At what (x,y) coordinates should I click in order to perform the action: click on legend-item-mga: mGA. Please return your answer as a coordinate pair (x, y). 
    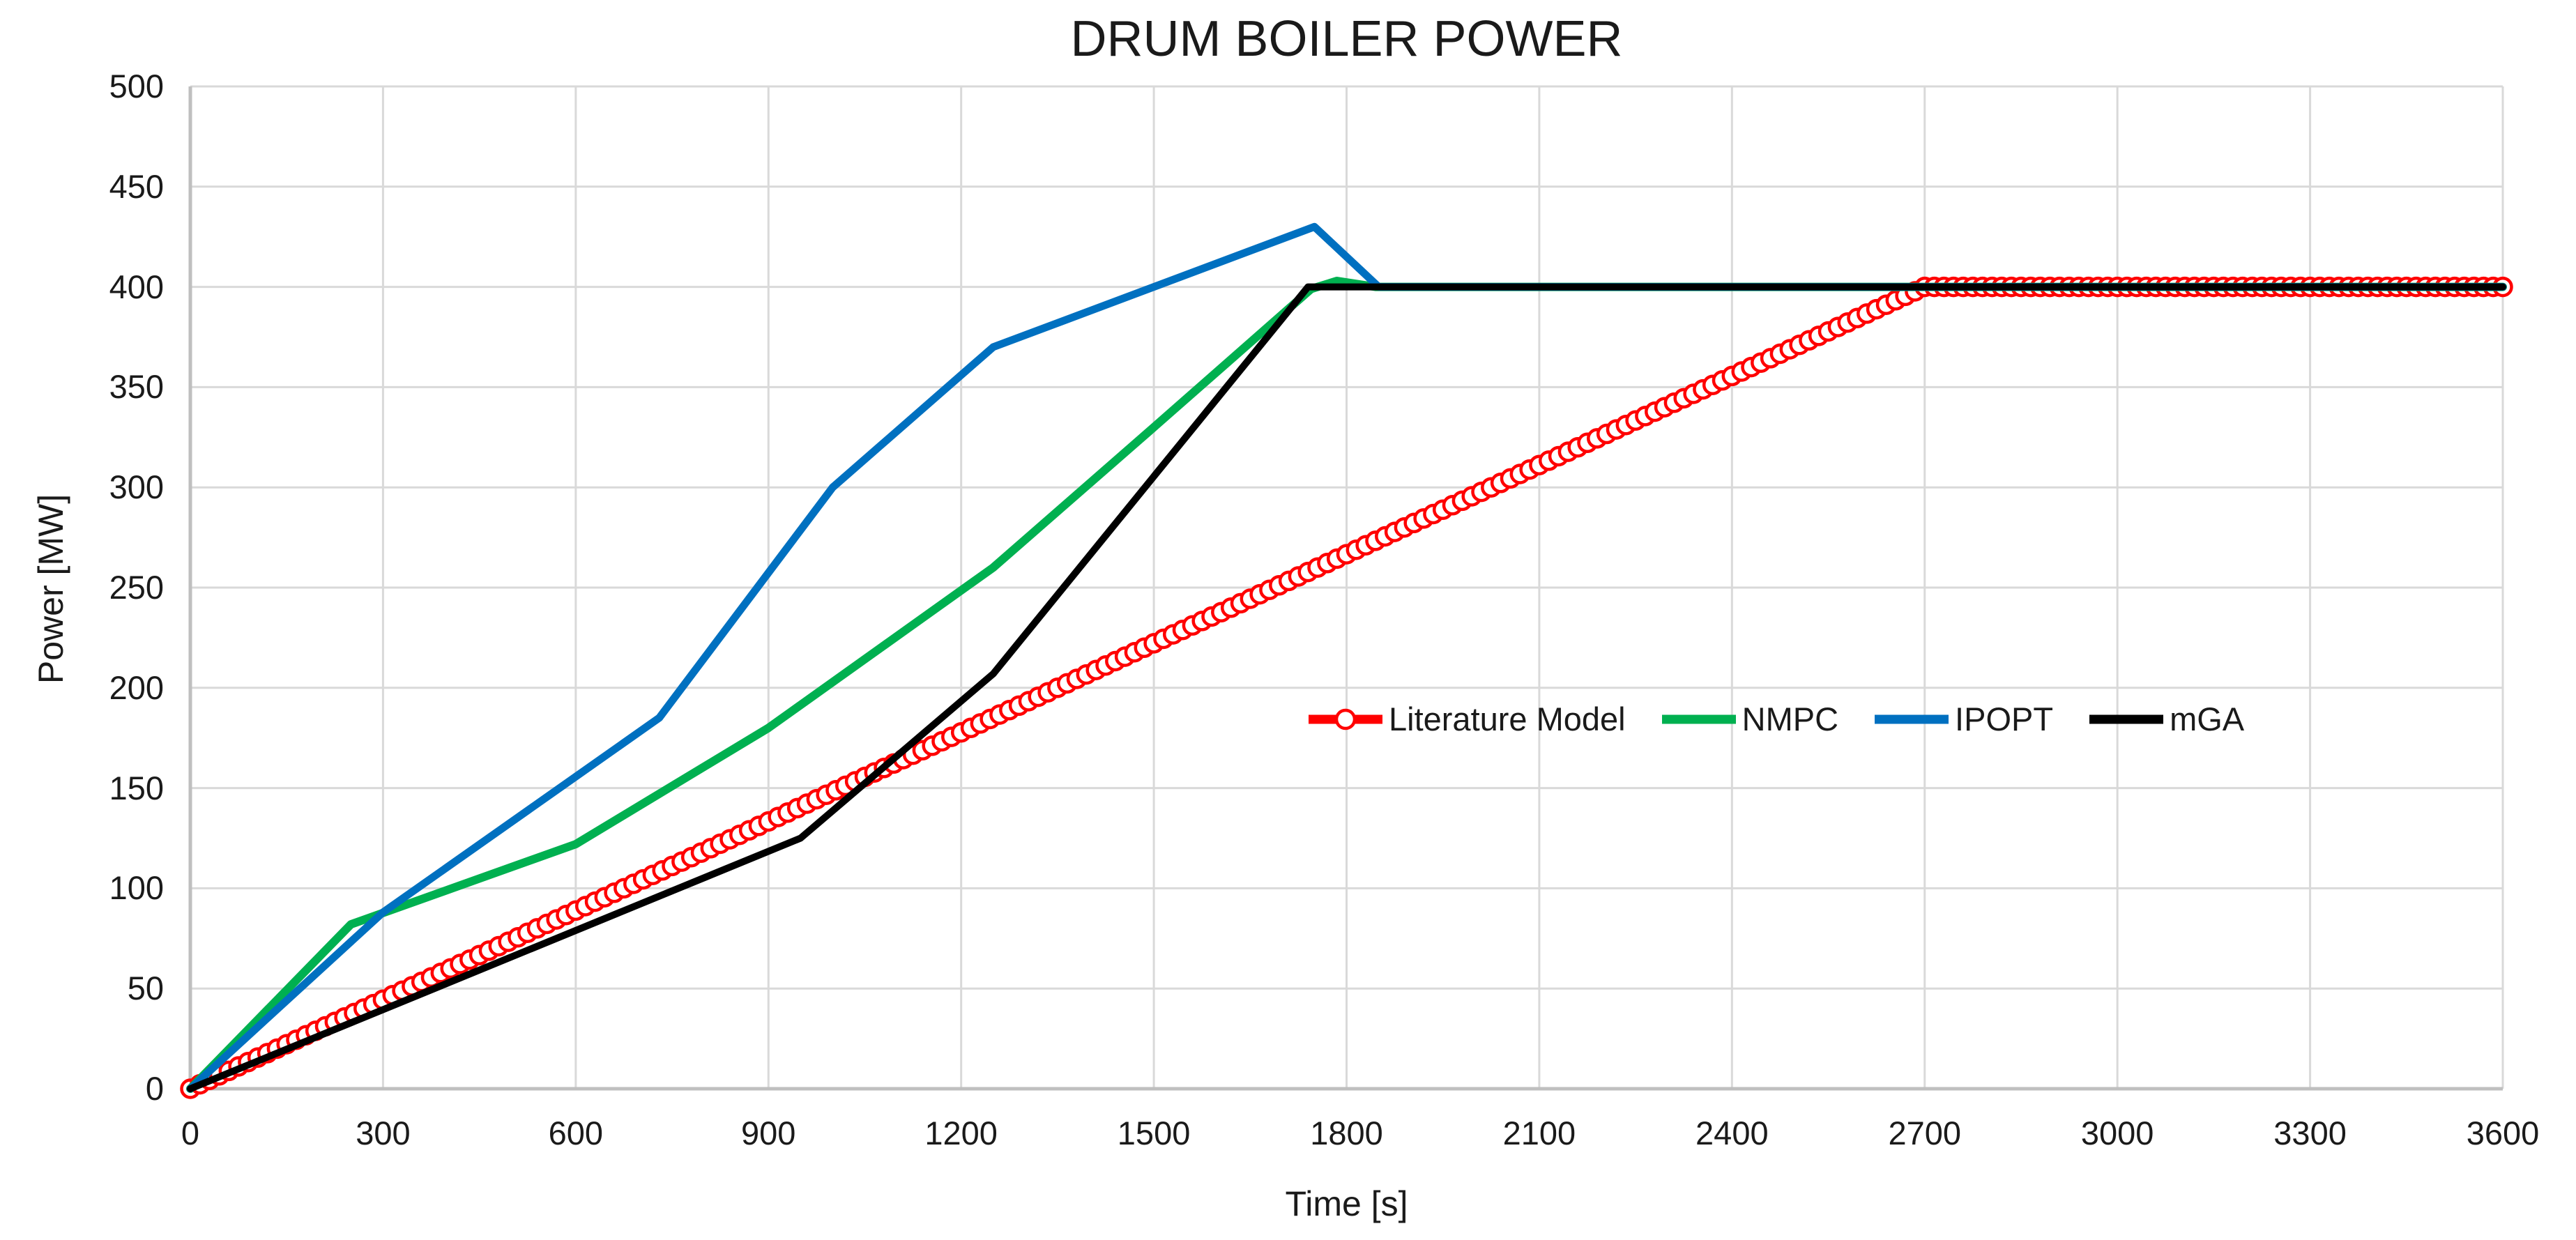
    Looking at the image, I should click on (2166, 719).